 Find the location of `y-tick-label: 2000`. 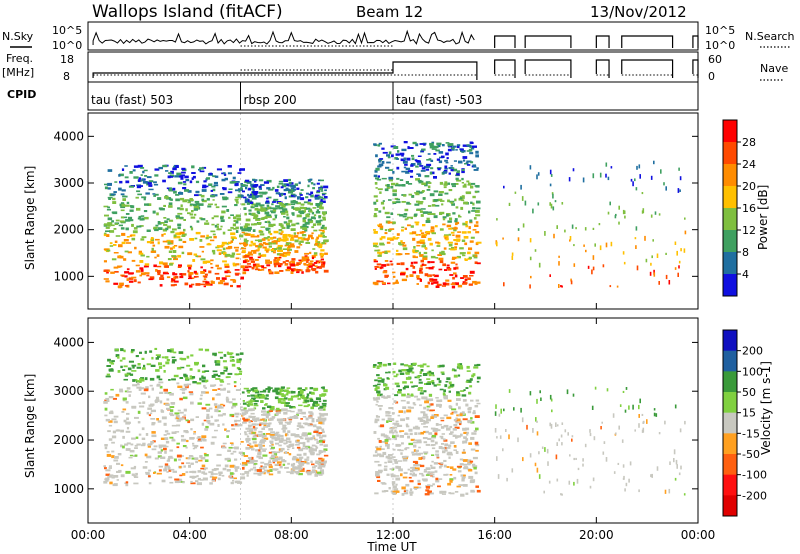

y-tick-label: 2000 is located at coordinates (68, 230).